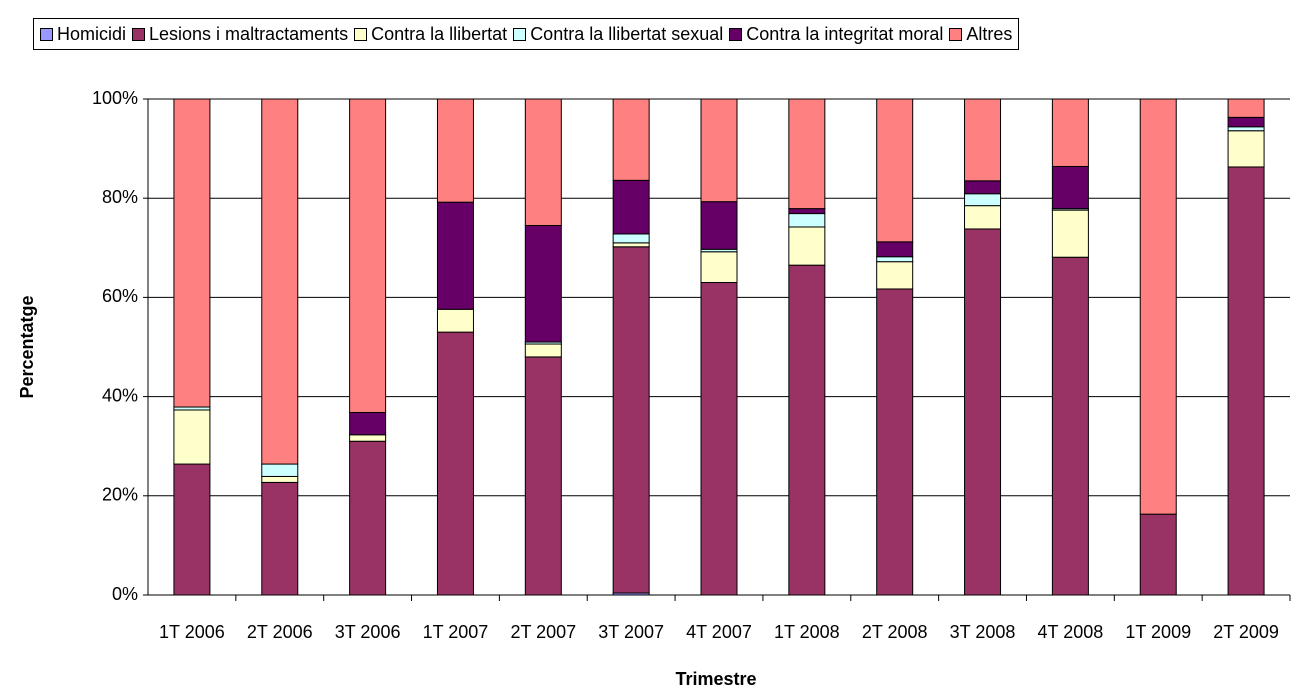 The height and width of the screenshot is (690, 1299). Describe the element at coordinates (192, 632) in the screenshot. I see `x-tick-label: 1T 2006` at that location.